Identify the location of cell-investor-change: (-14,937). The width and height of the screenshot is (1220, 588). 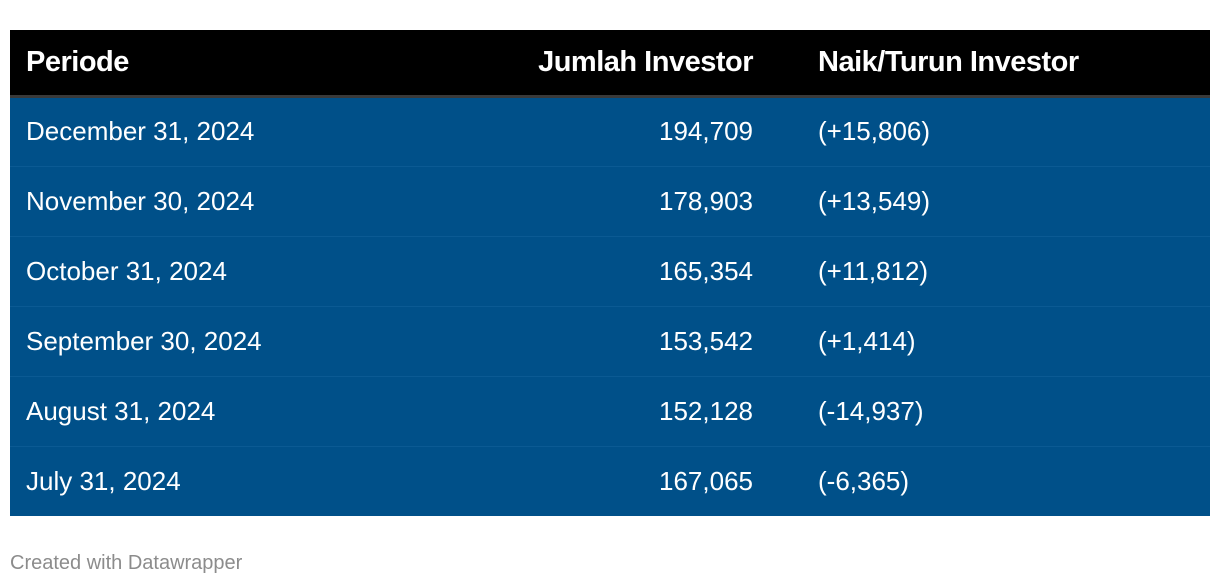
(981, 410).